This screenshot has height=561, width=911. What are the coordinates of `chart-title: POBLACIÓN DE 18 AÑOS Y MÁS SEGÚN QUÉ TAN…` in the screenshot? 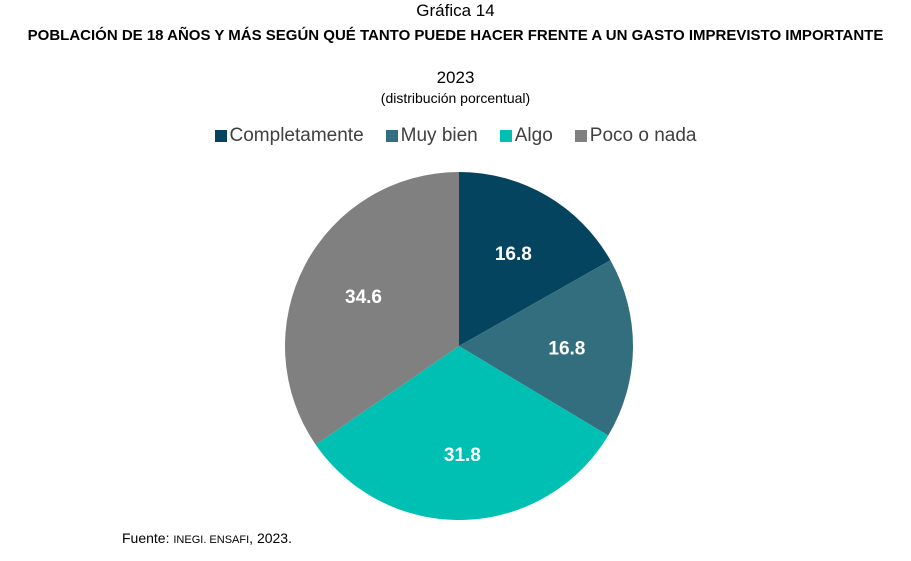 It's located at (455, 35).